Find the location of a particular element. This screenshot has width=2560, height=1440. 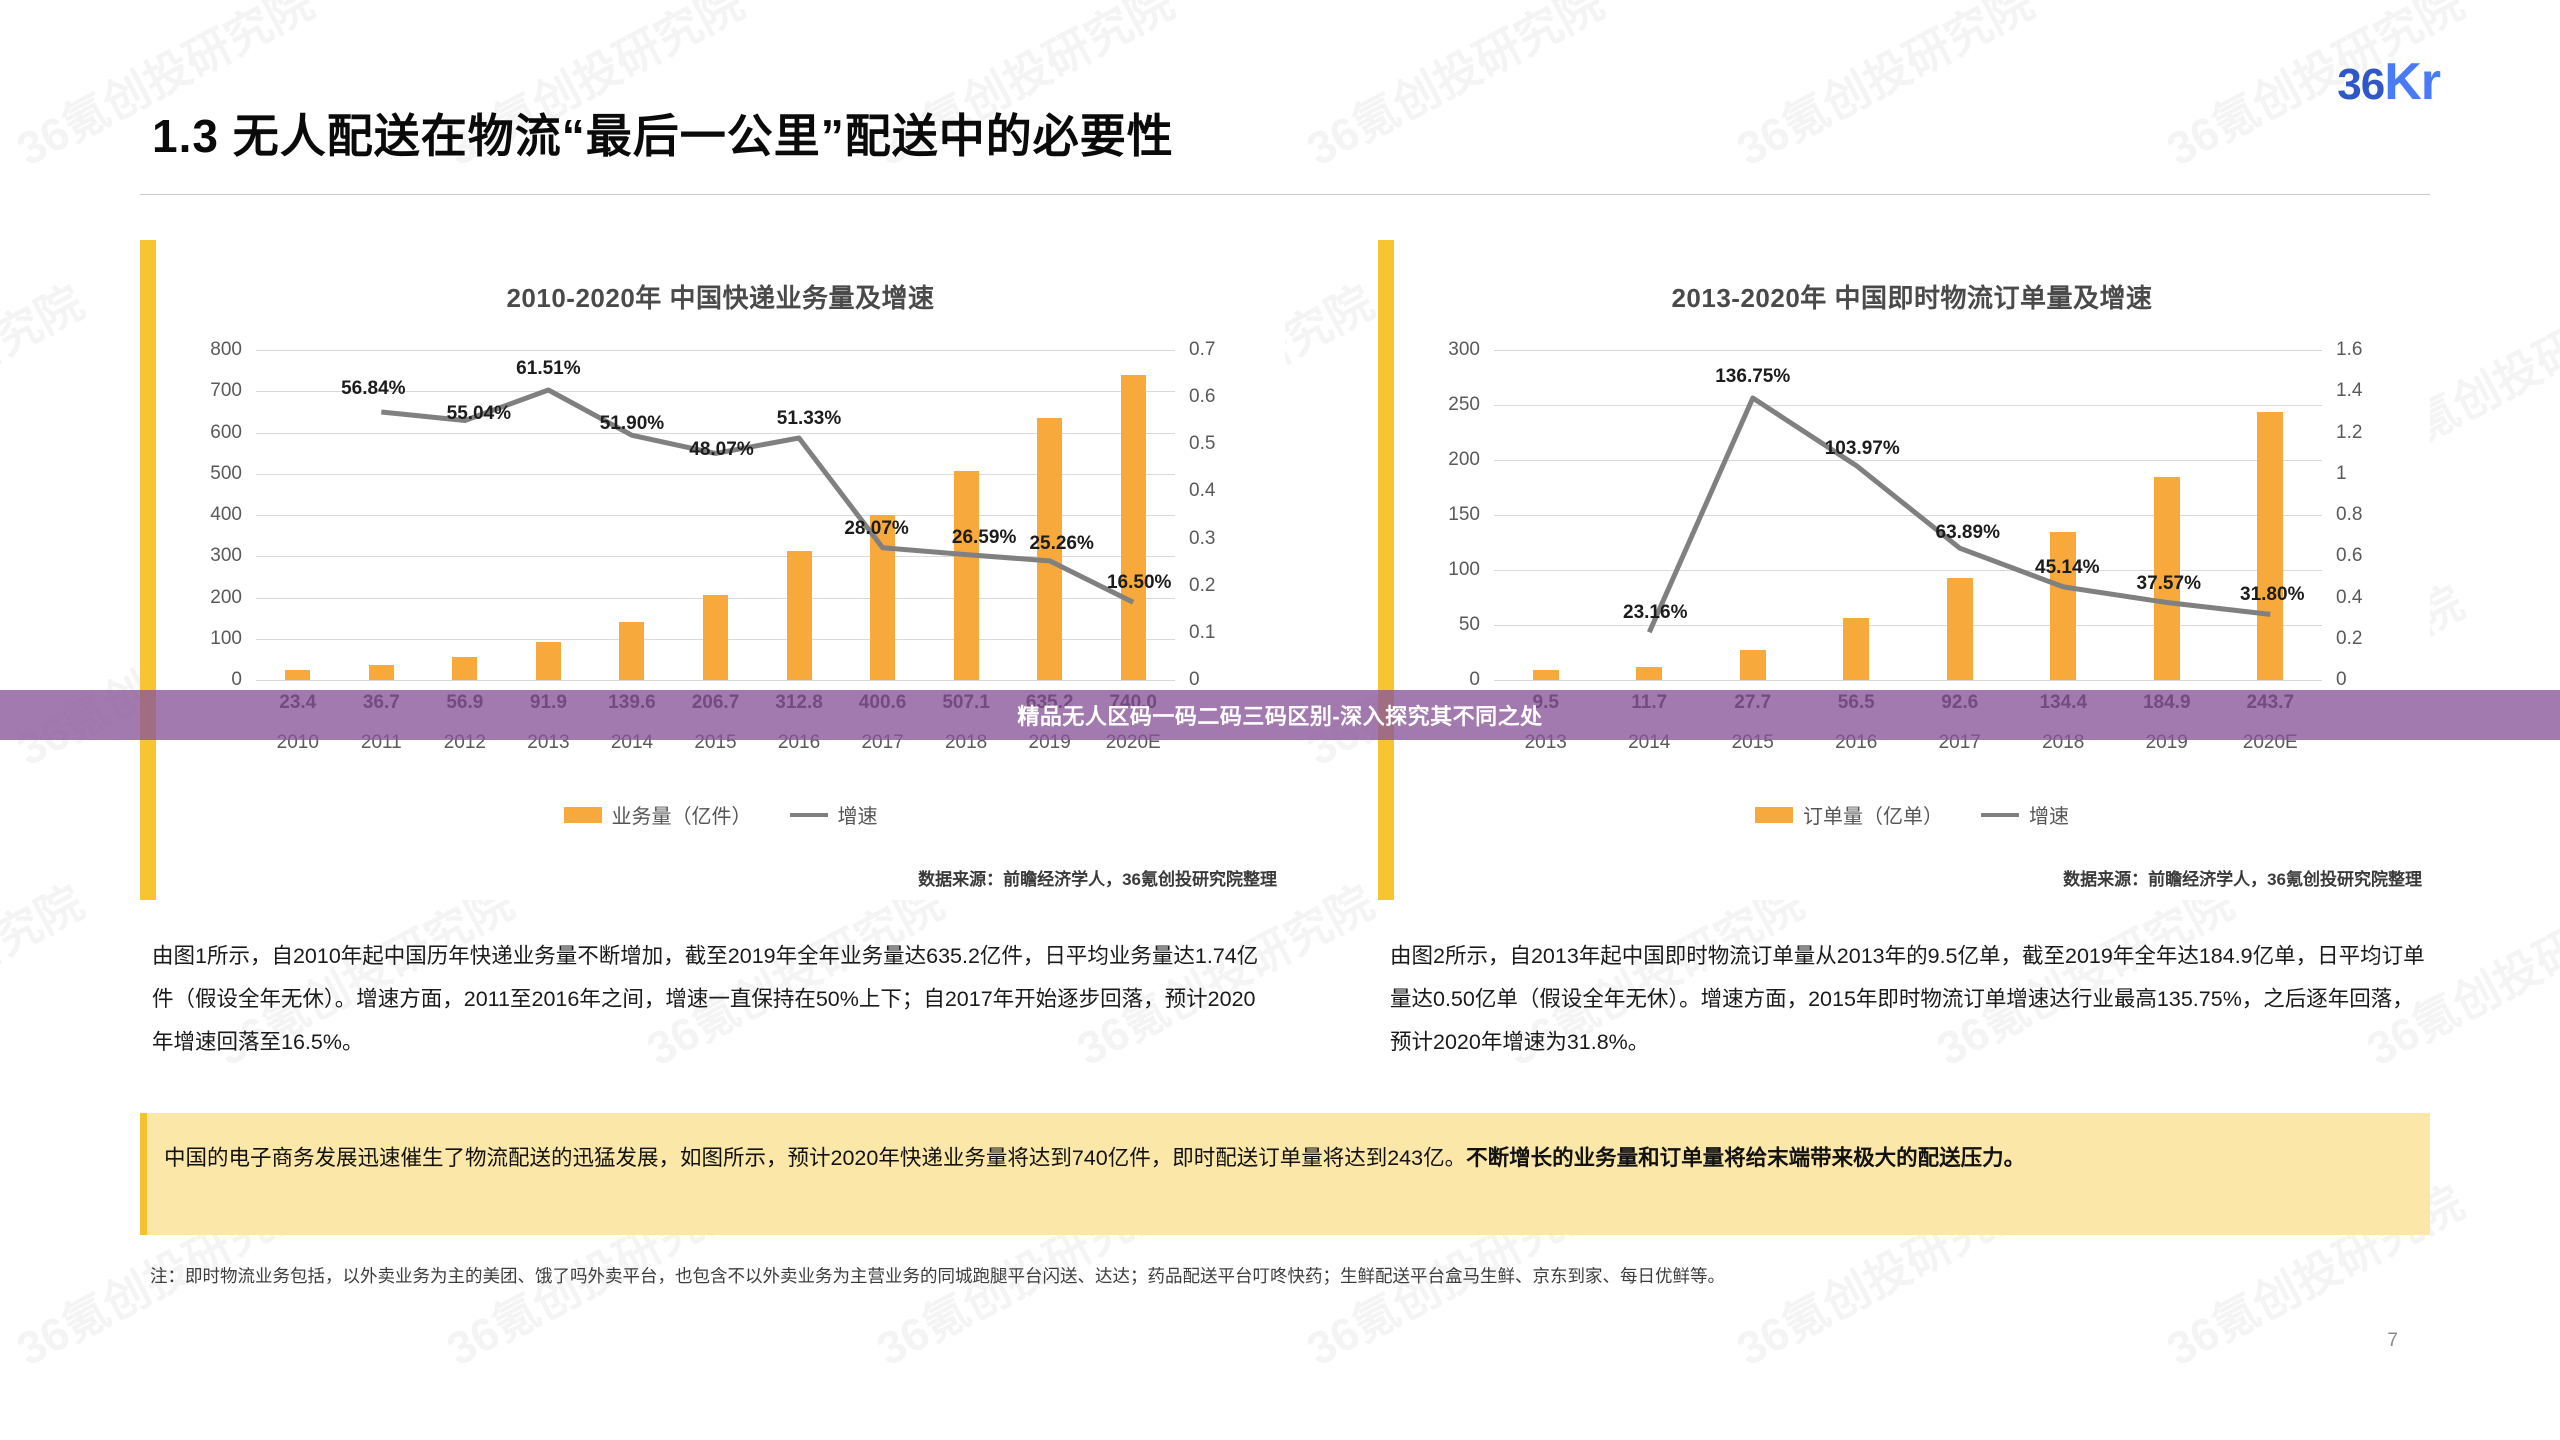

chart-legend: 订单量（亿单） 增速 is located at coordinates (1912, 814).